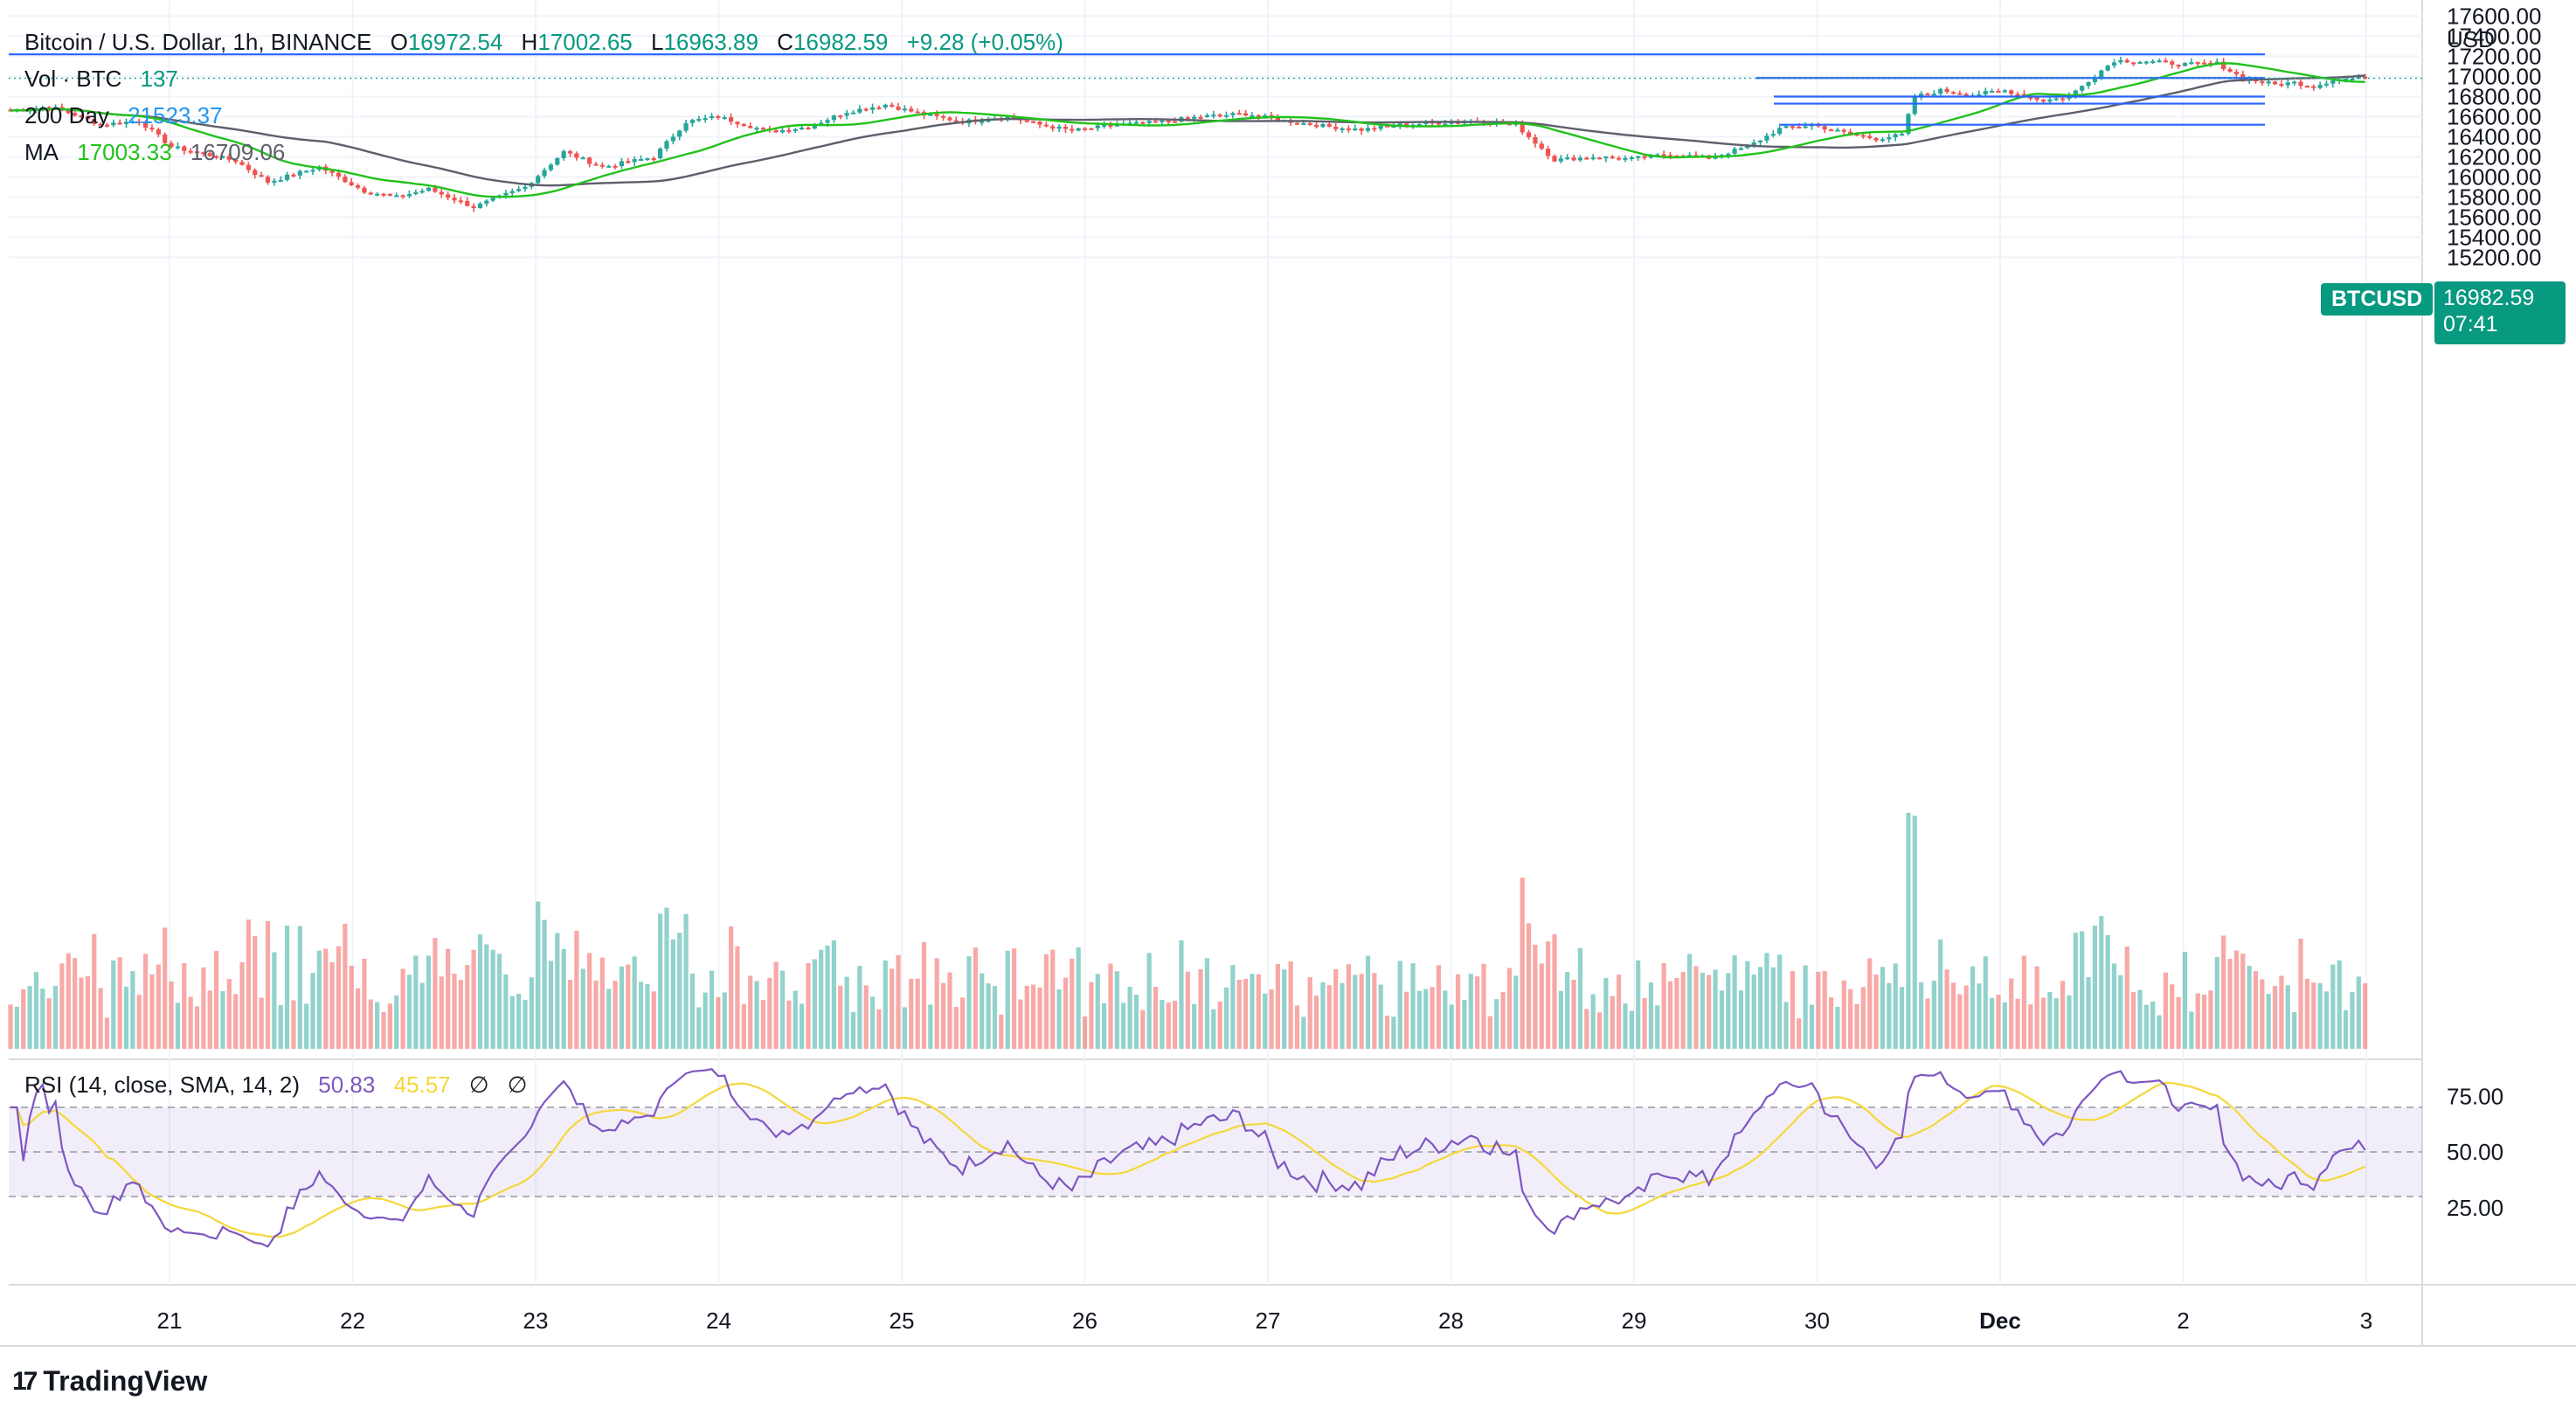 The width and height of the screenshot is (2576, 1415). Describe the element at coordinates (155, 152) in the screenshot. I see `ma-legend: MA 17003.33 16709.06` at that location.